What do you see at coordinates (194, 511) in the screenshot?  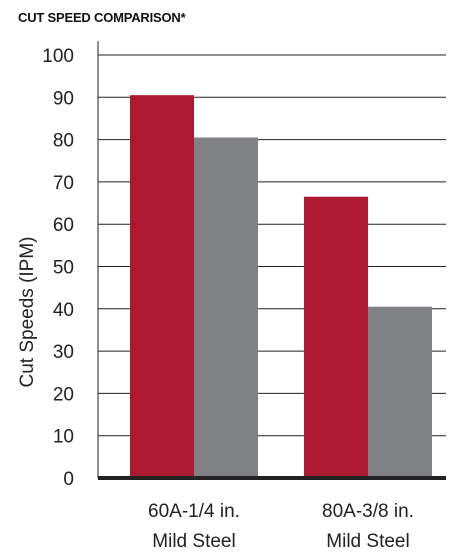 I see `x-category-label: 60A-1/4 in.` at bounding box center [194, 511].